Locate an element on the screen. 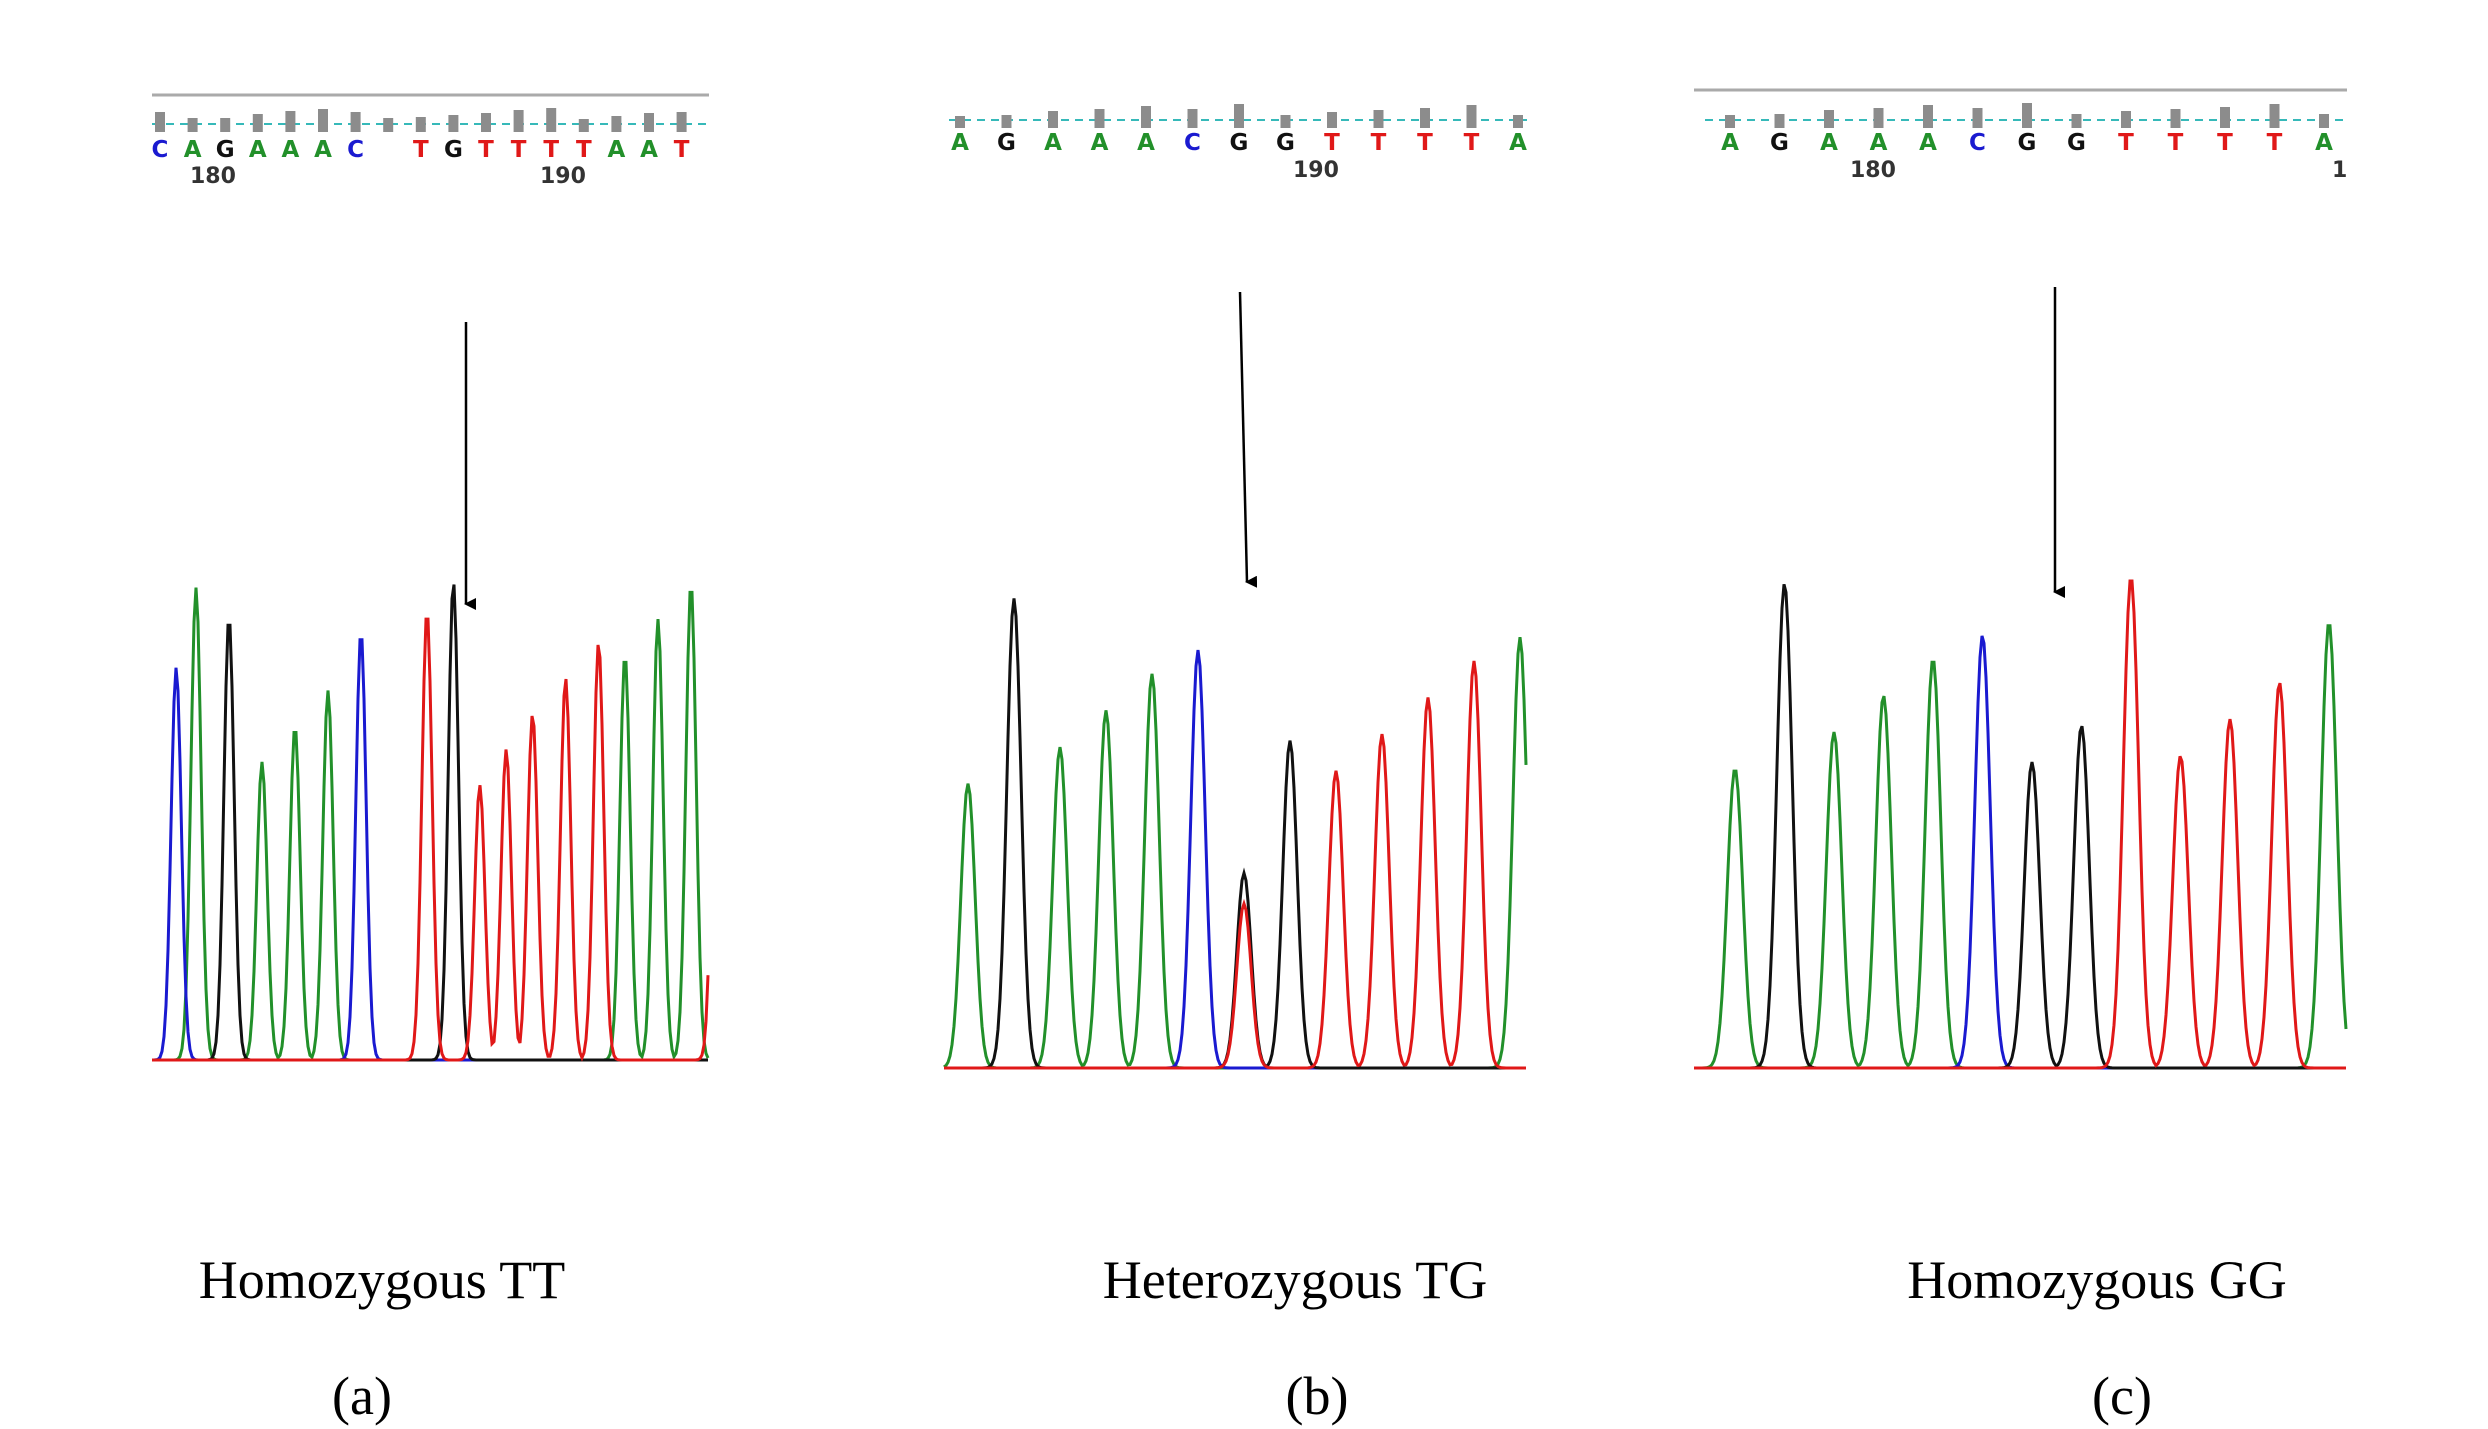 The image size is (2488, 1429). quality-bars-b is located at coordinates (1239, 116).